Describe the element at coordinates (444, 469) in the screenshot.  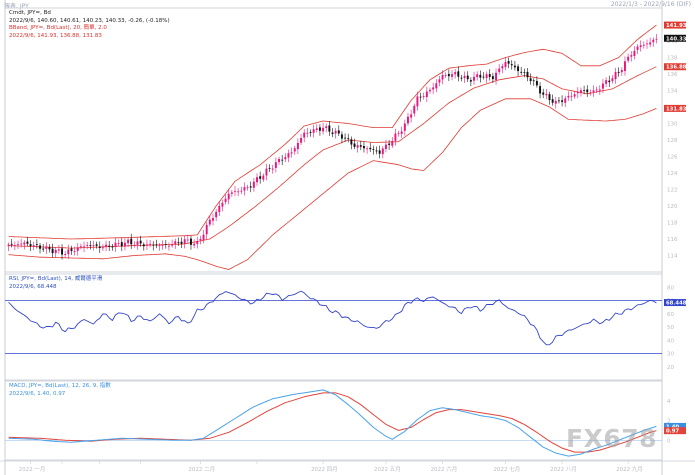
I see `x-tick-label: 2022 六月` at that location.